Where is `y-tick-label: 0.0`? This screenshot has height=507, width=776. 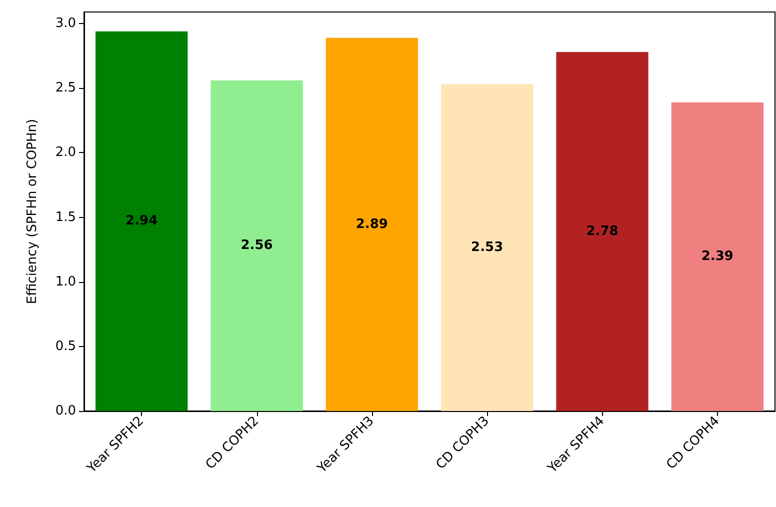
y-tick-label: 0.0 is located at coordinates (65, 411).